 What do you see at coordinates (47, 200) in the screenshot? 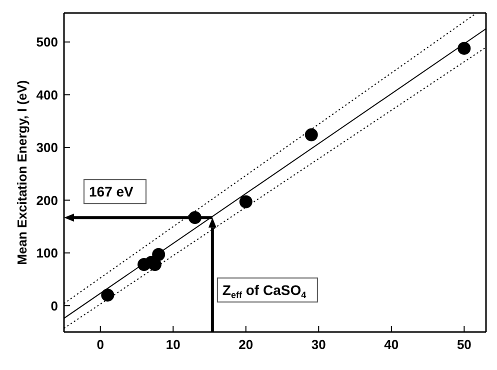
I see `y-tick-label: 200` at bounding box center [47, 200].